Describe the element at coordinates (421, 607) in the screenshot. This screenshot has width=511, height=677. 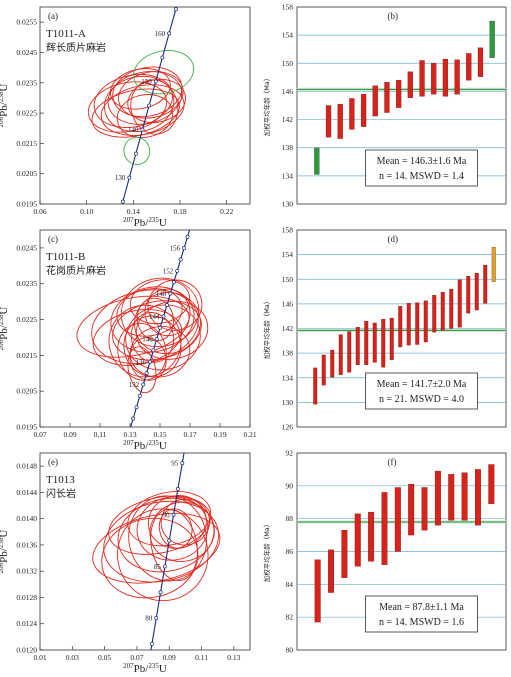
I see `age-panel-3-mean-text: Mean = 87.8±1.1 Ma` at that location.